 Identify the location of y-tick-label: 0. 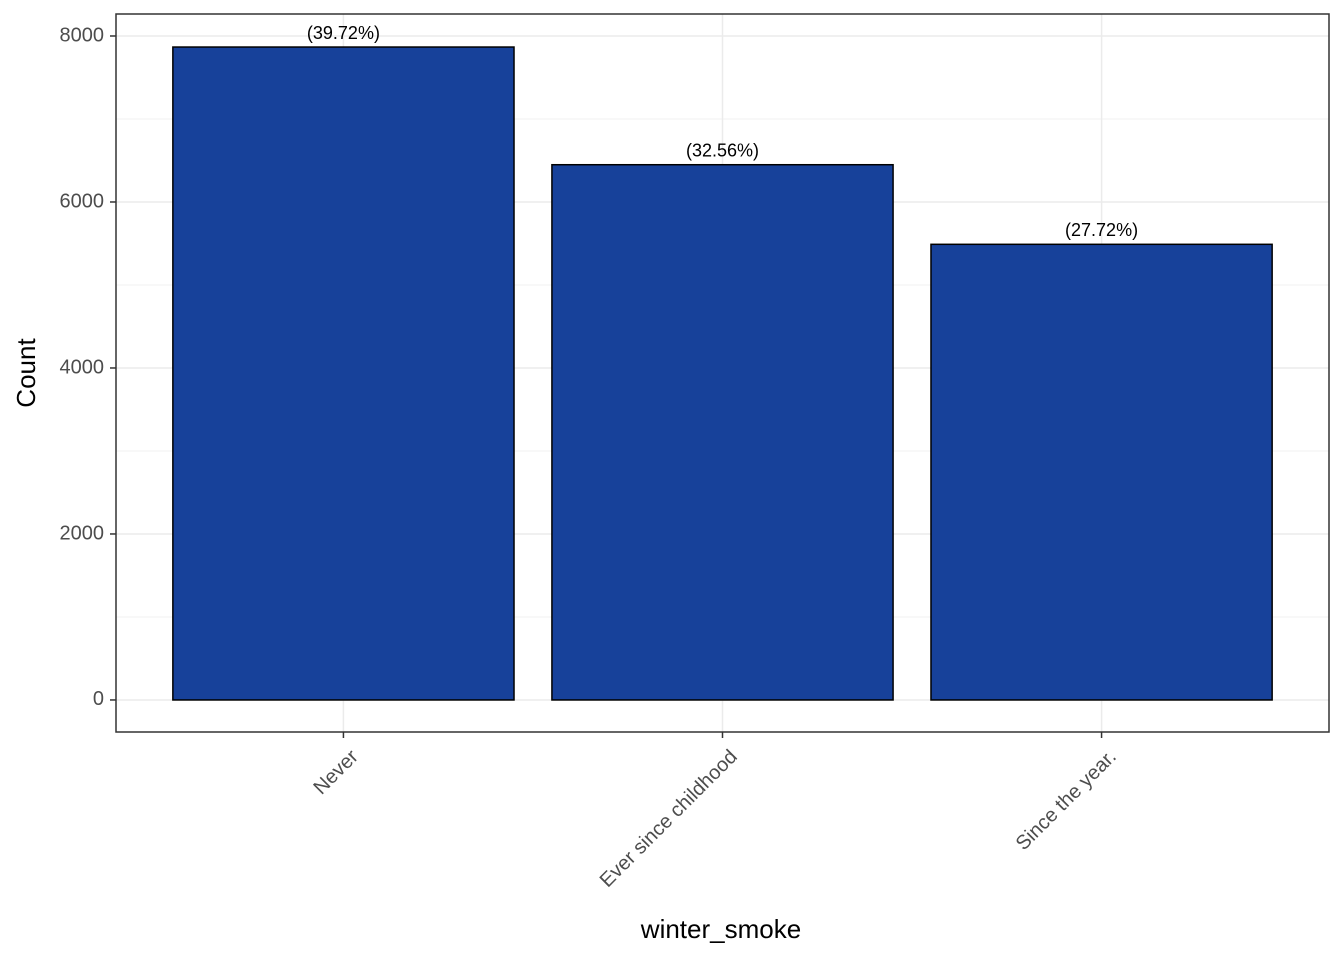
(98, 699).